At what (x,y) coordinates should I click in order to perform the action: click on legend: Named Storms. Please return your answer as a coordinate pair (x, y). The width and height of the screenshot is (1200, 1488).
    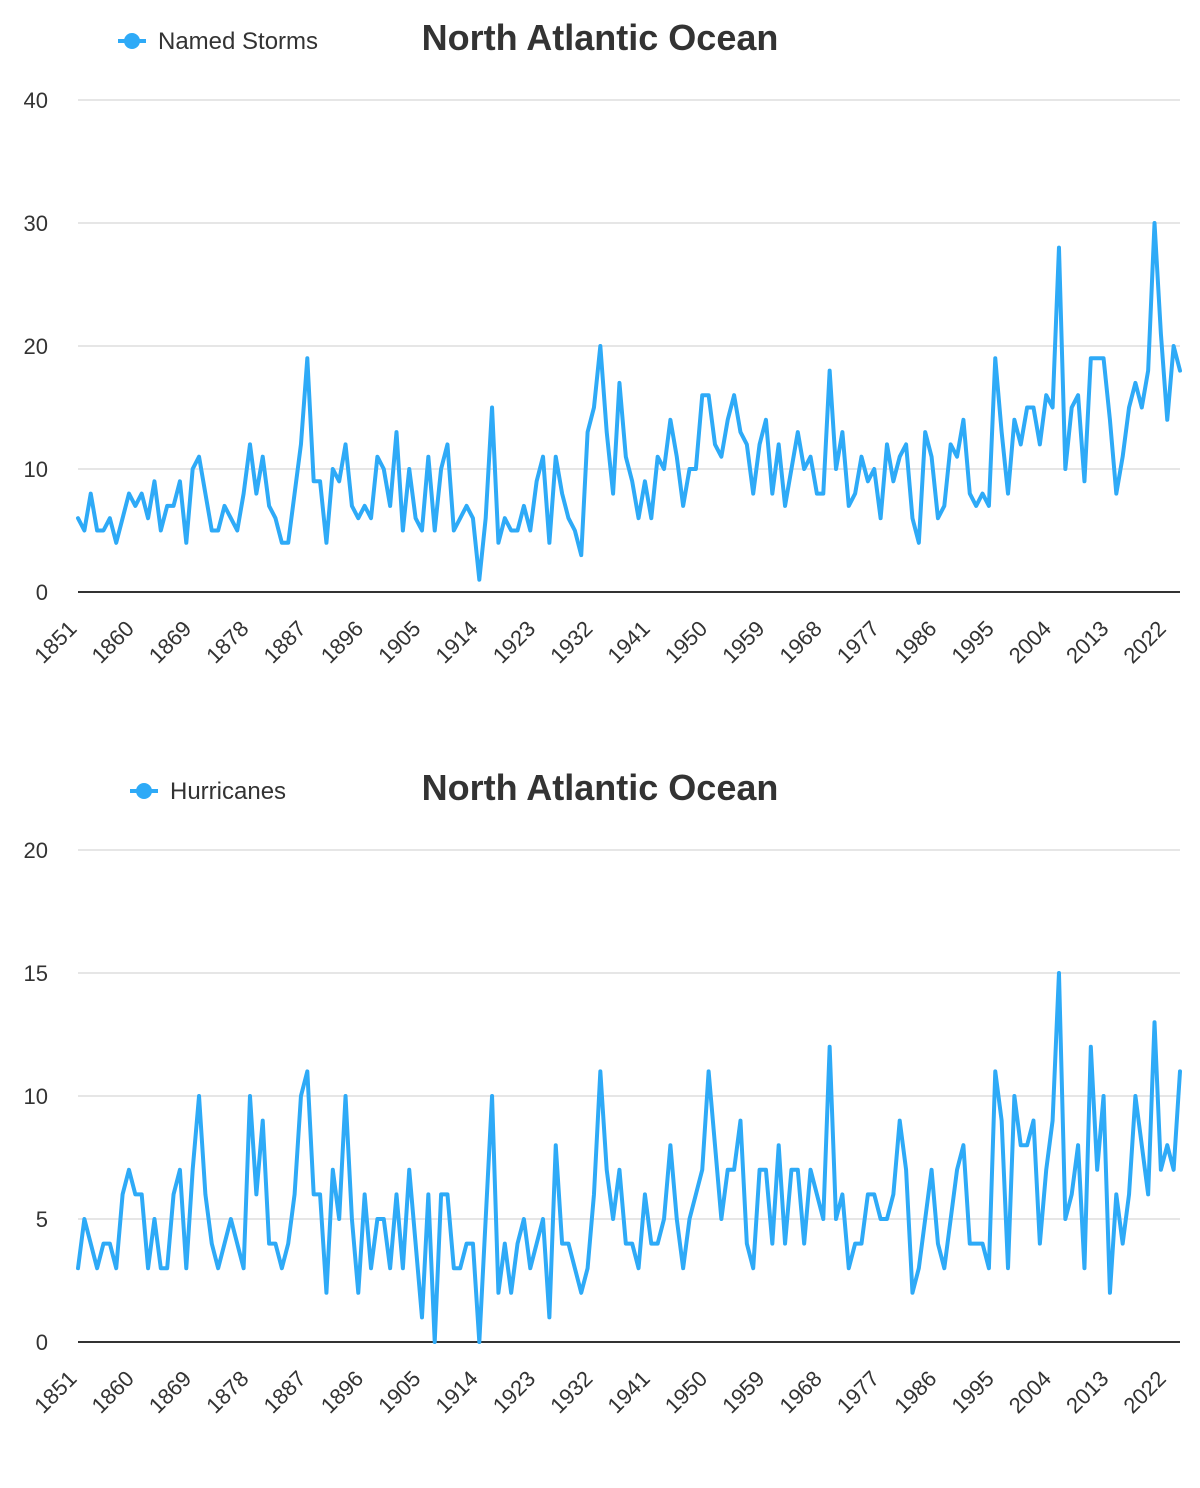
    Looking at the image, I should click on (218, 41).